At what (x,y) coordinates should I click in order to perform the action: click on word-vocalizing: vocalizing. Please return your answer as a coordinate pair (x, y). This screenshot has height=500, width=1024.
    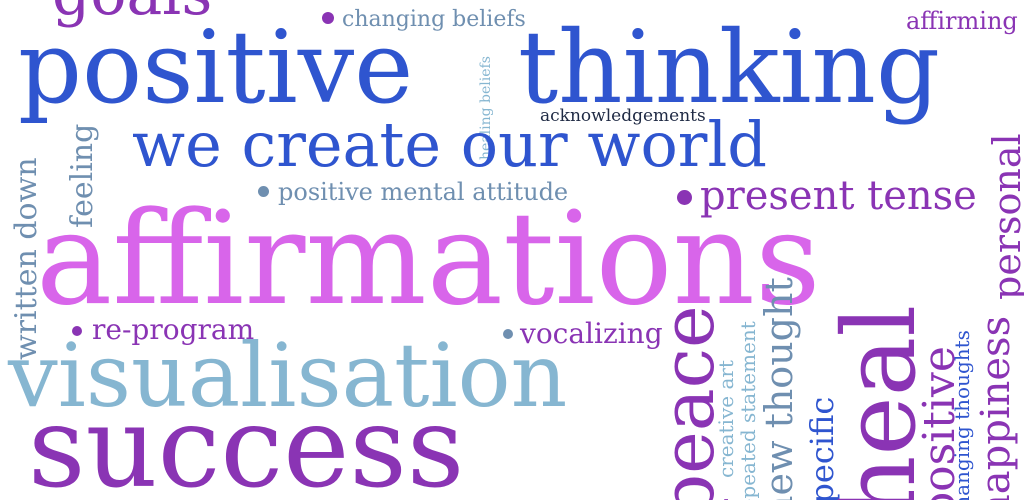
    Looking at the image, I should click on (591, 333).